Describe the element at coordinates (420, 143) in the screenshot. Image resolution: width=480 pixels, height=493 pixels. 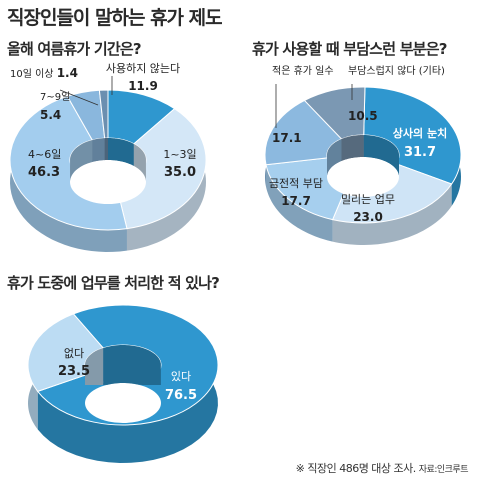
I see `chart2-label-0: 상사의 눈치 31.7` at that location.